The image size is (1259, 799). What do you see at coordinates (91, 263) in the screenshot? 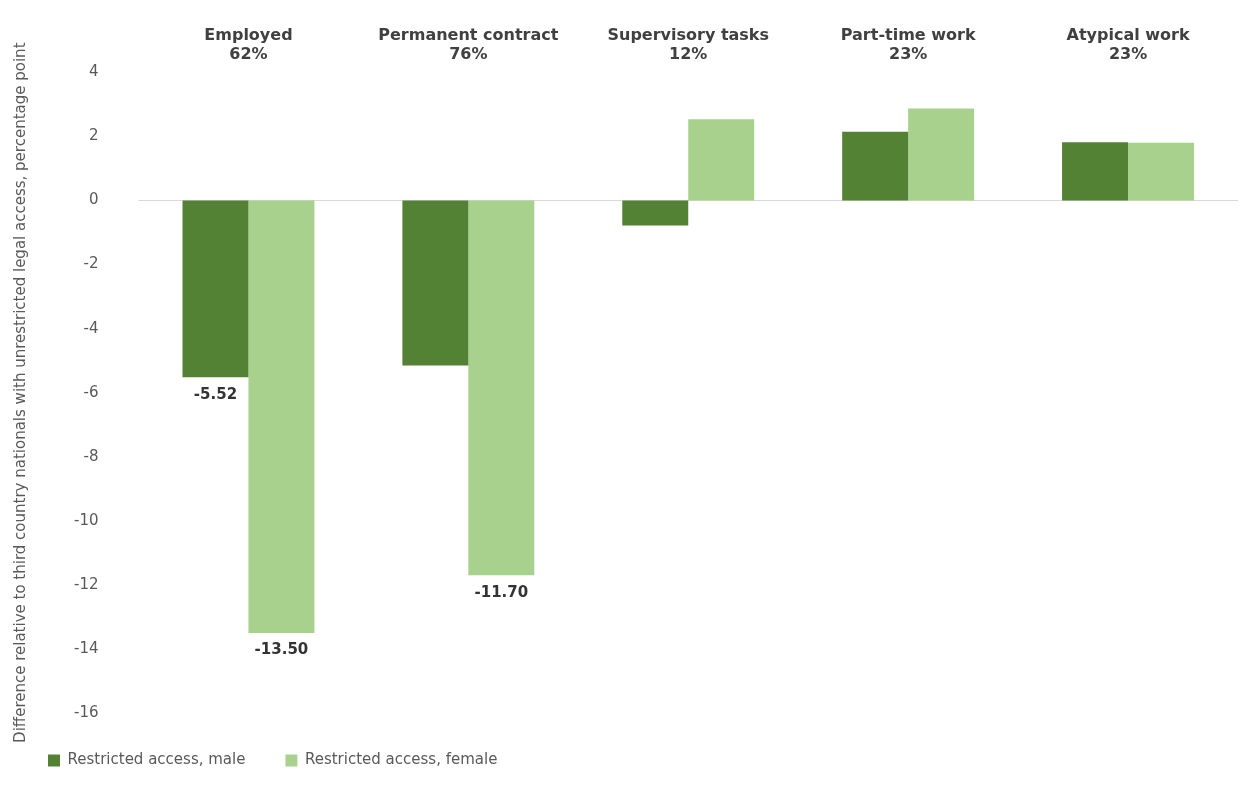
I see `y-tick-label: -2` at bounding box center [91, 263].